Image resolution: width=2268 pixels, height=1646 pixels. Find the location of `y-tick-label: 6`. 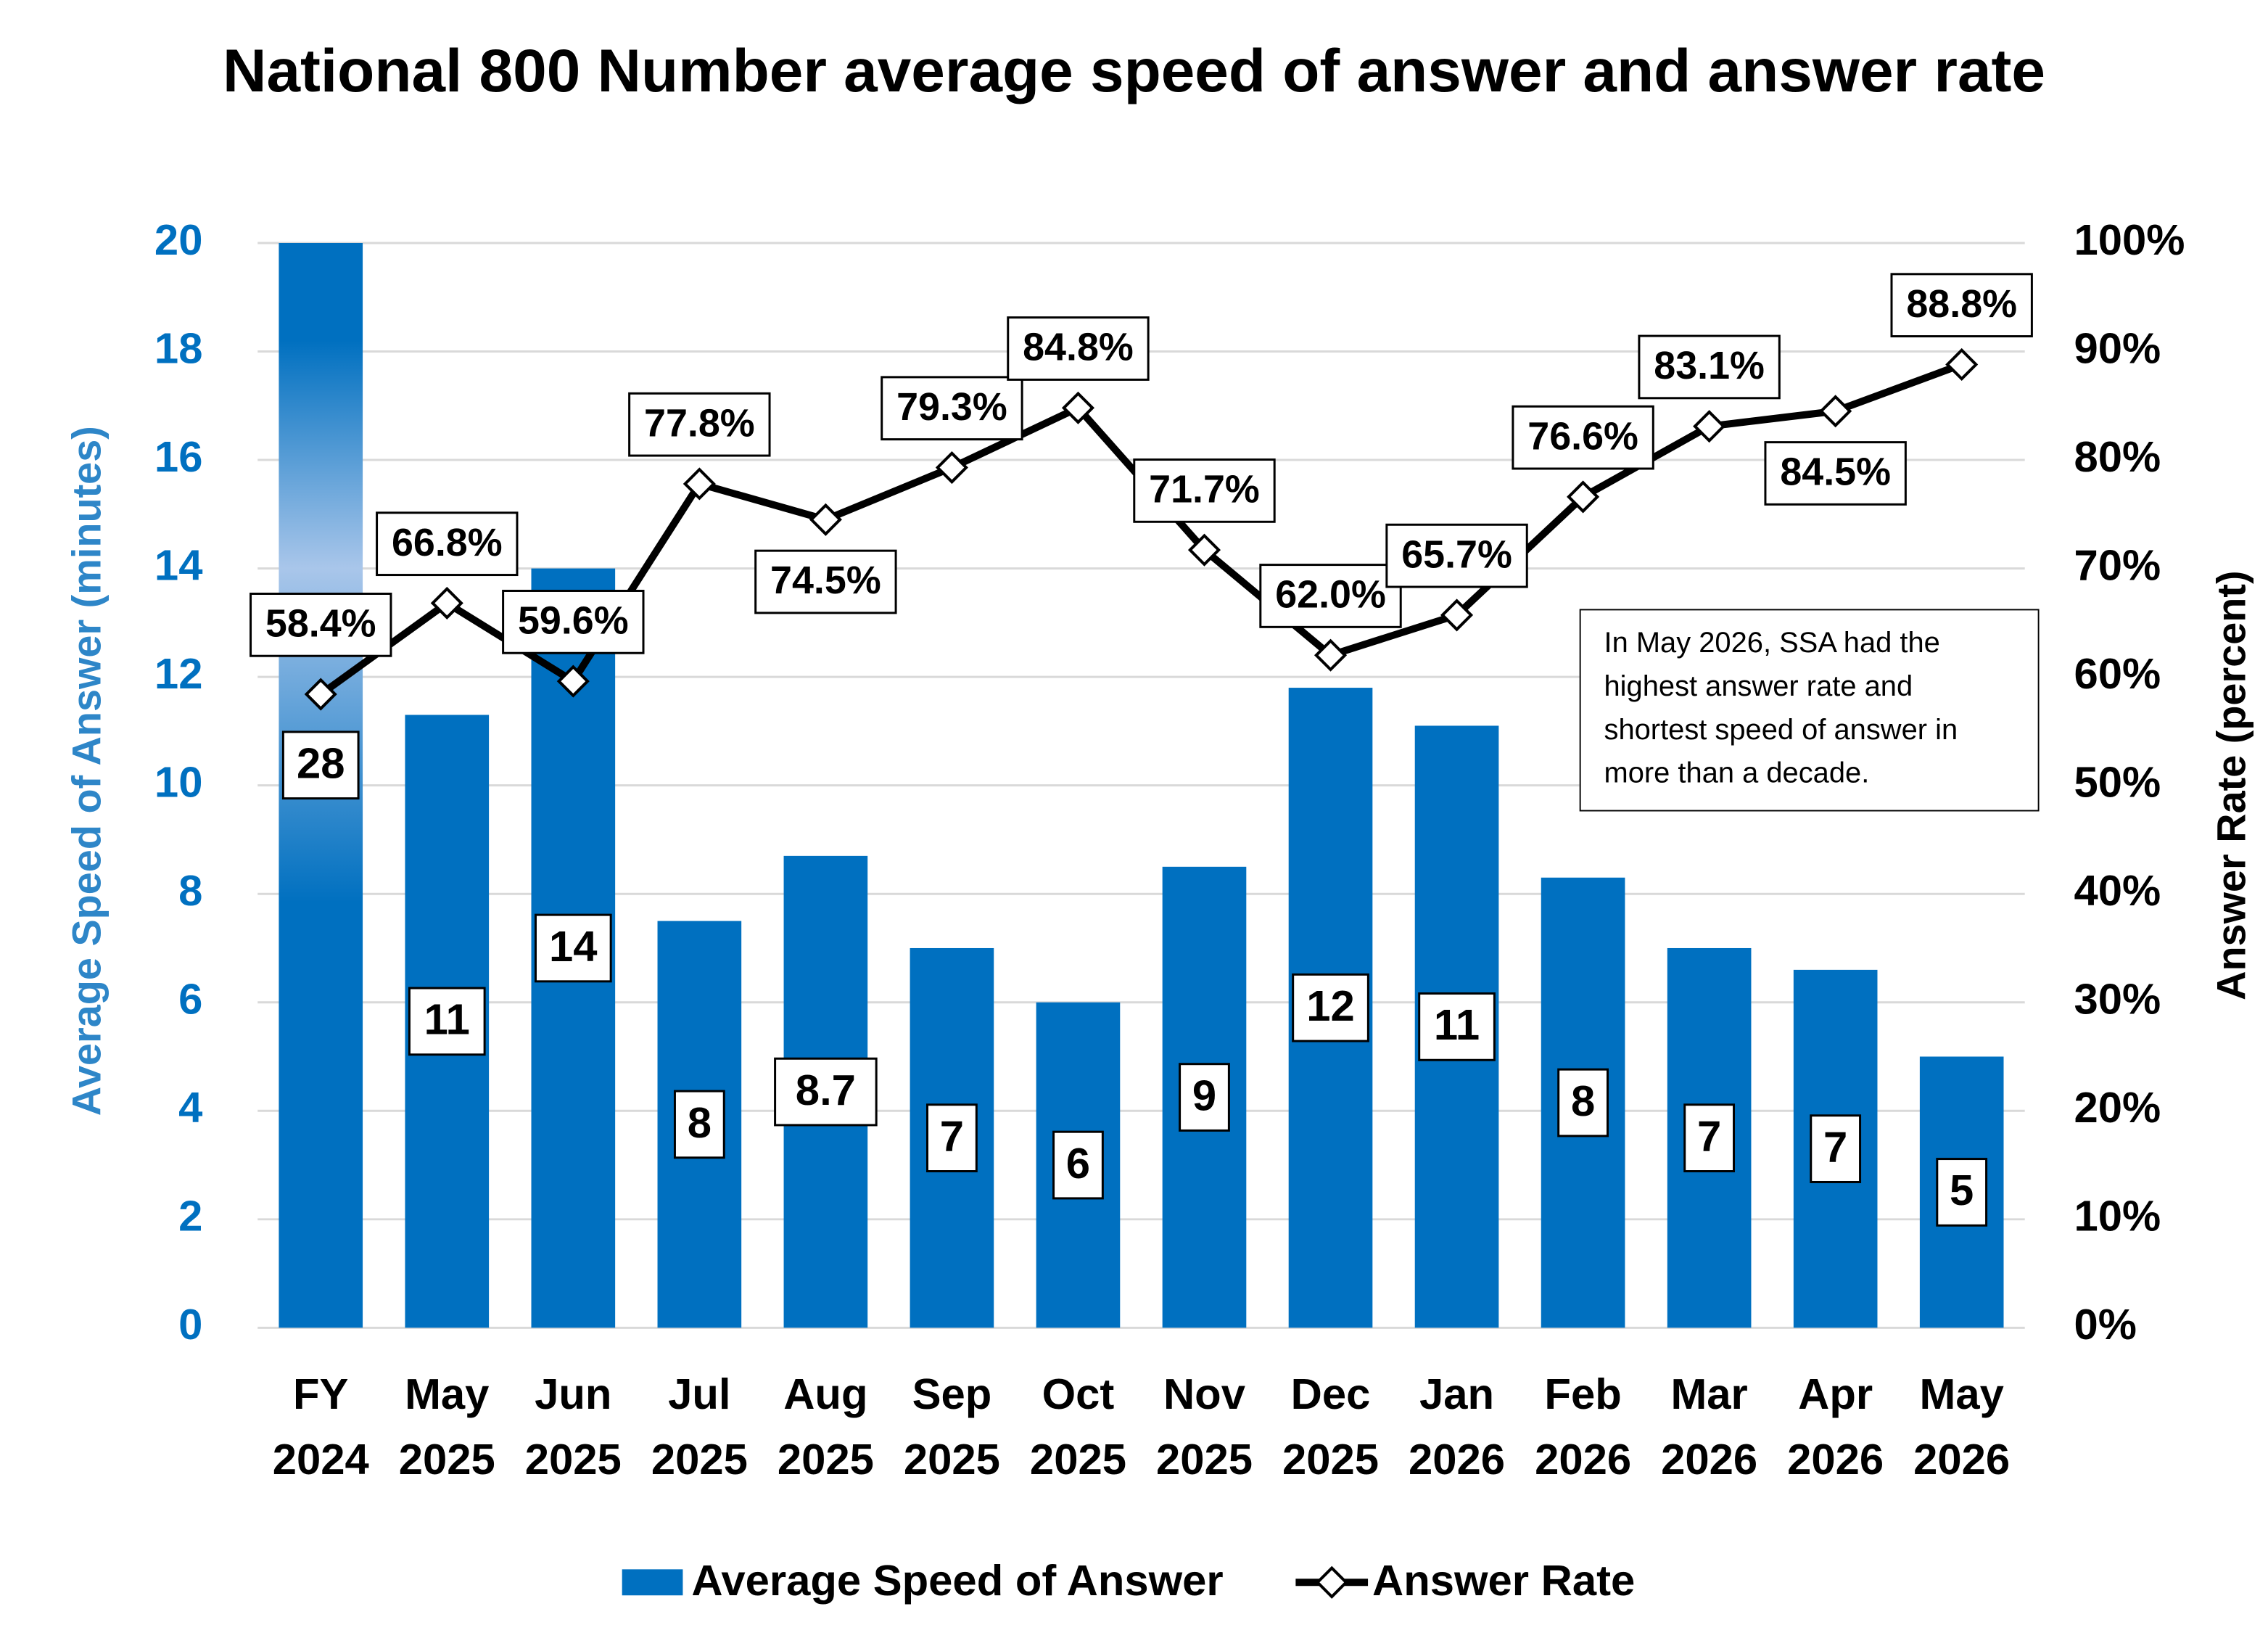

y-tick-label: 6 is located at coordinates (190, 999).